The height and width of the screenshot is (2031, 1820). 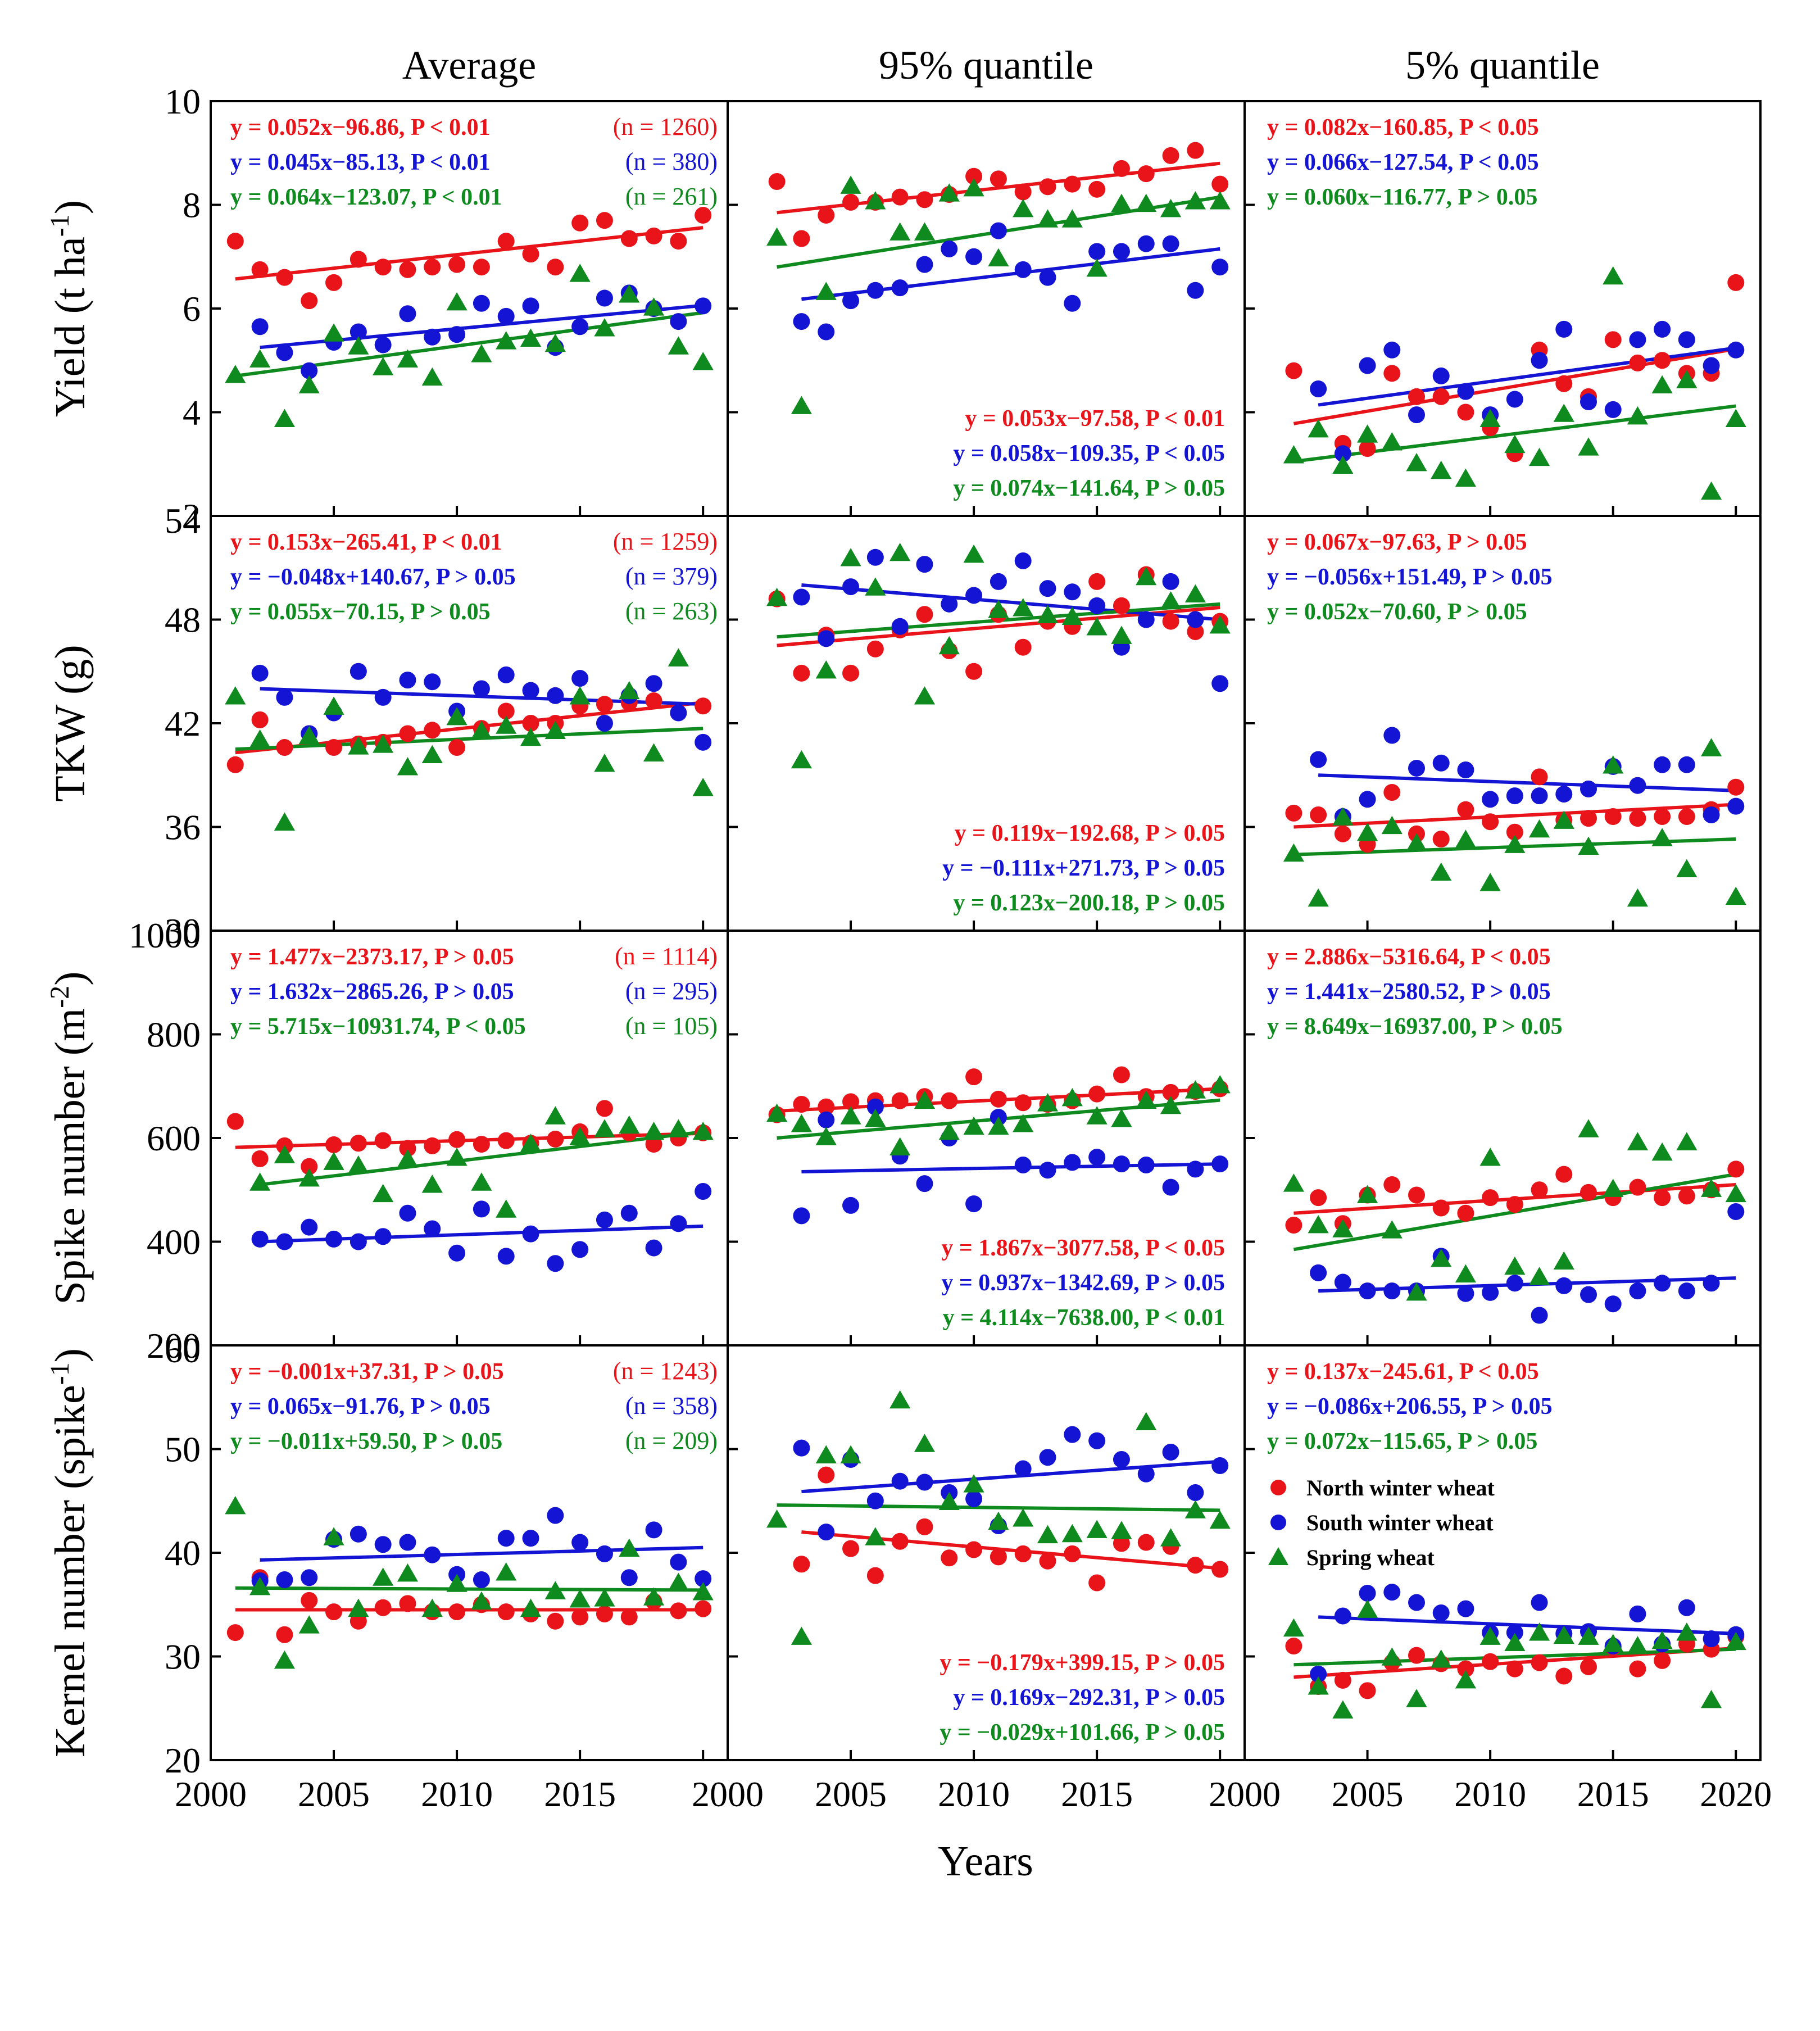 What do you see at coordinates (183, 1350) in the screenshot?
I see `y-tick-label: 60` at bounding box center [183, 1350].